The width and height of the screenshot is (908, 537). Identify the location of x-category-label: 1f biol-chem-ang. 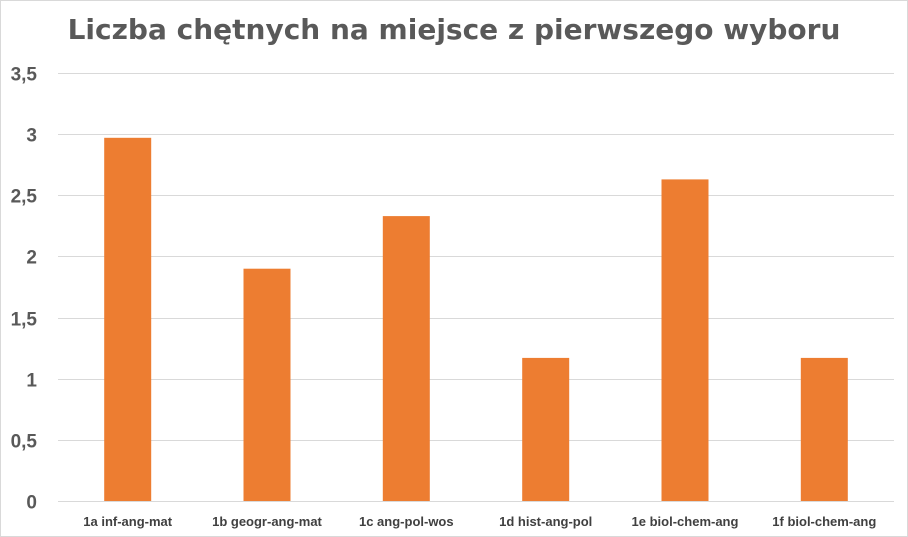
(824, 521).